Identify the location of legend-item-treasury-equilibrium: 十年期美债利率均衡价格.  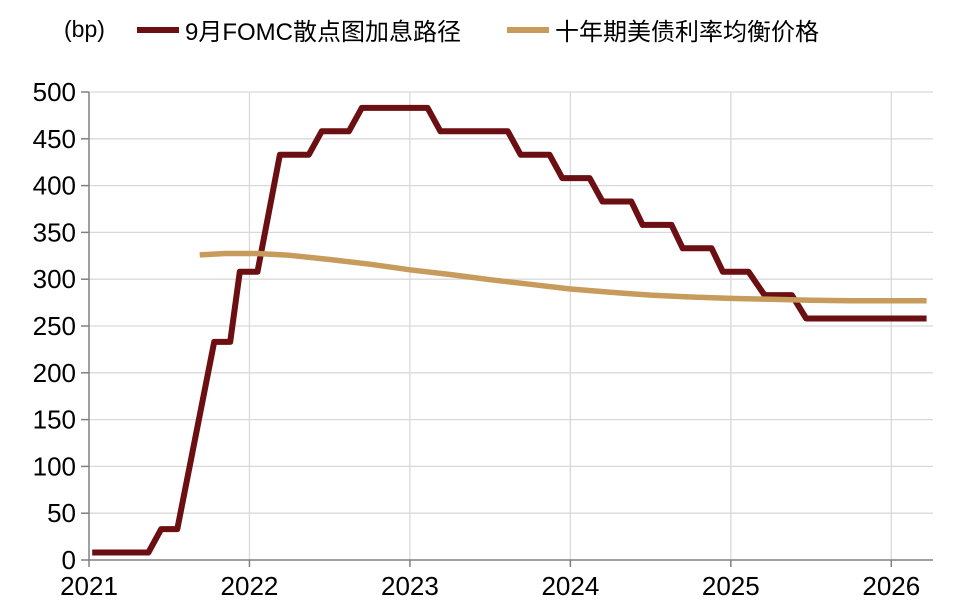
(663, 29).